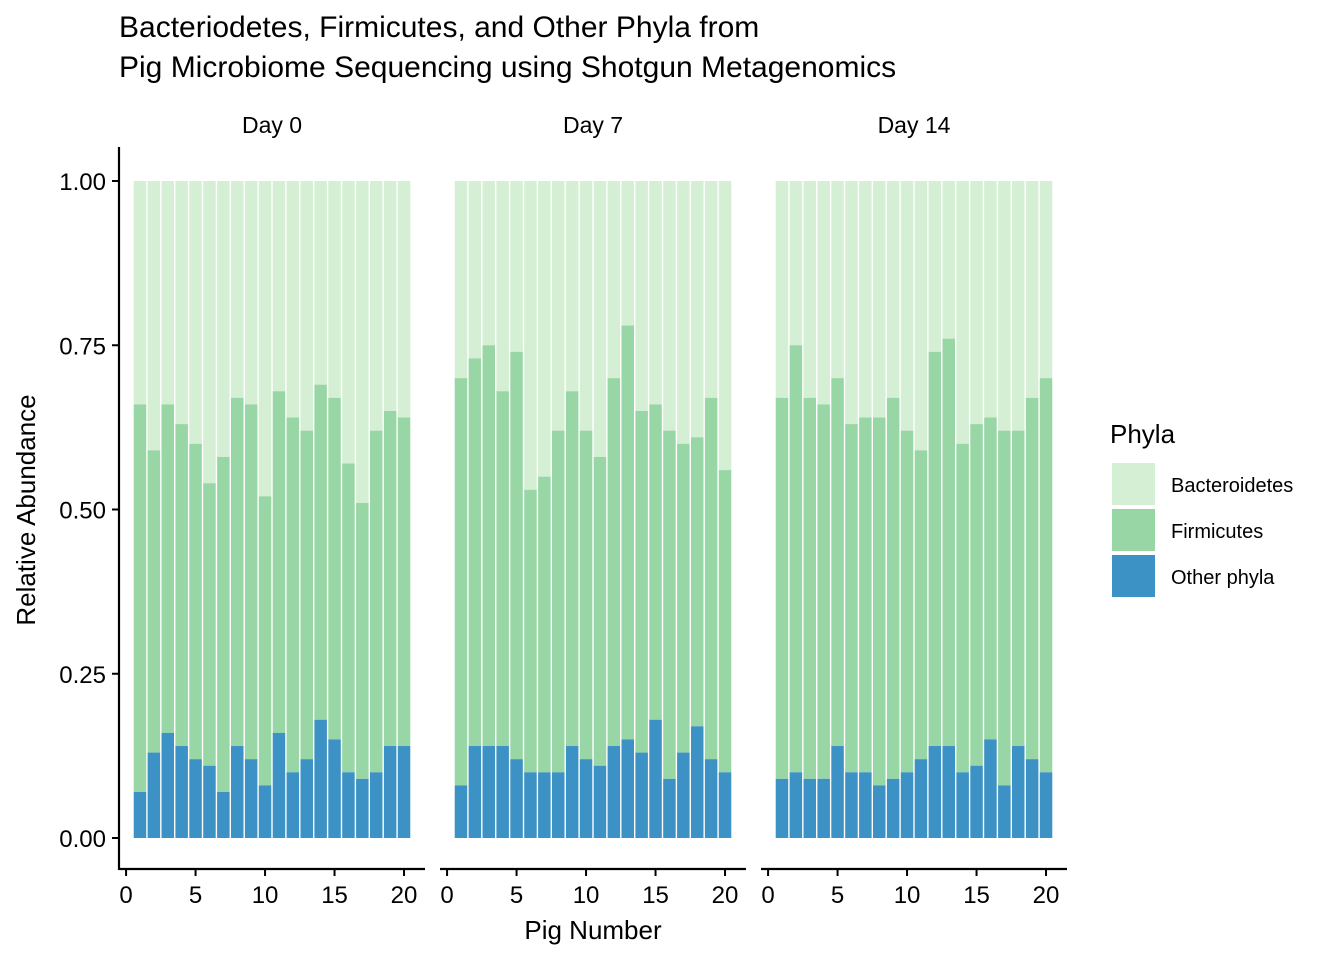 The image size is (1344, 960). I want to click on y-axis: 0.00 0.25 0.50 0.75 1.00, so click(90, 508).